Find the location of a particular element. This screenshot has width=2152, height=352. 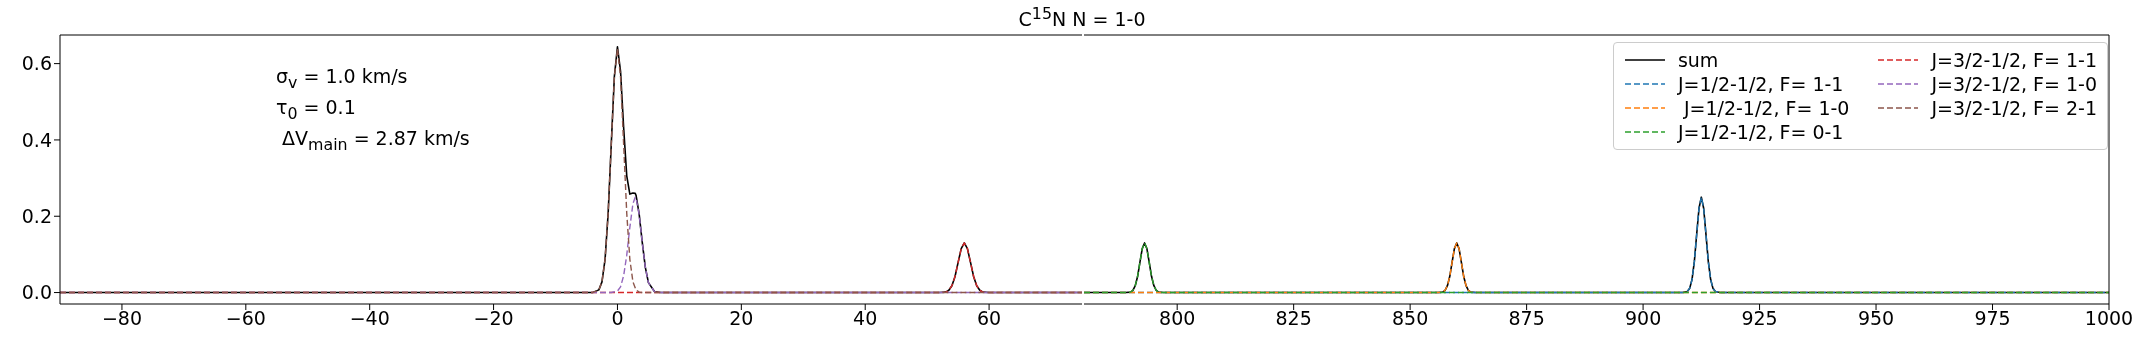

x-tick-label: 900 is located at coordinates (1643, 318).